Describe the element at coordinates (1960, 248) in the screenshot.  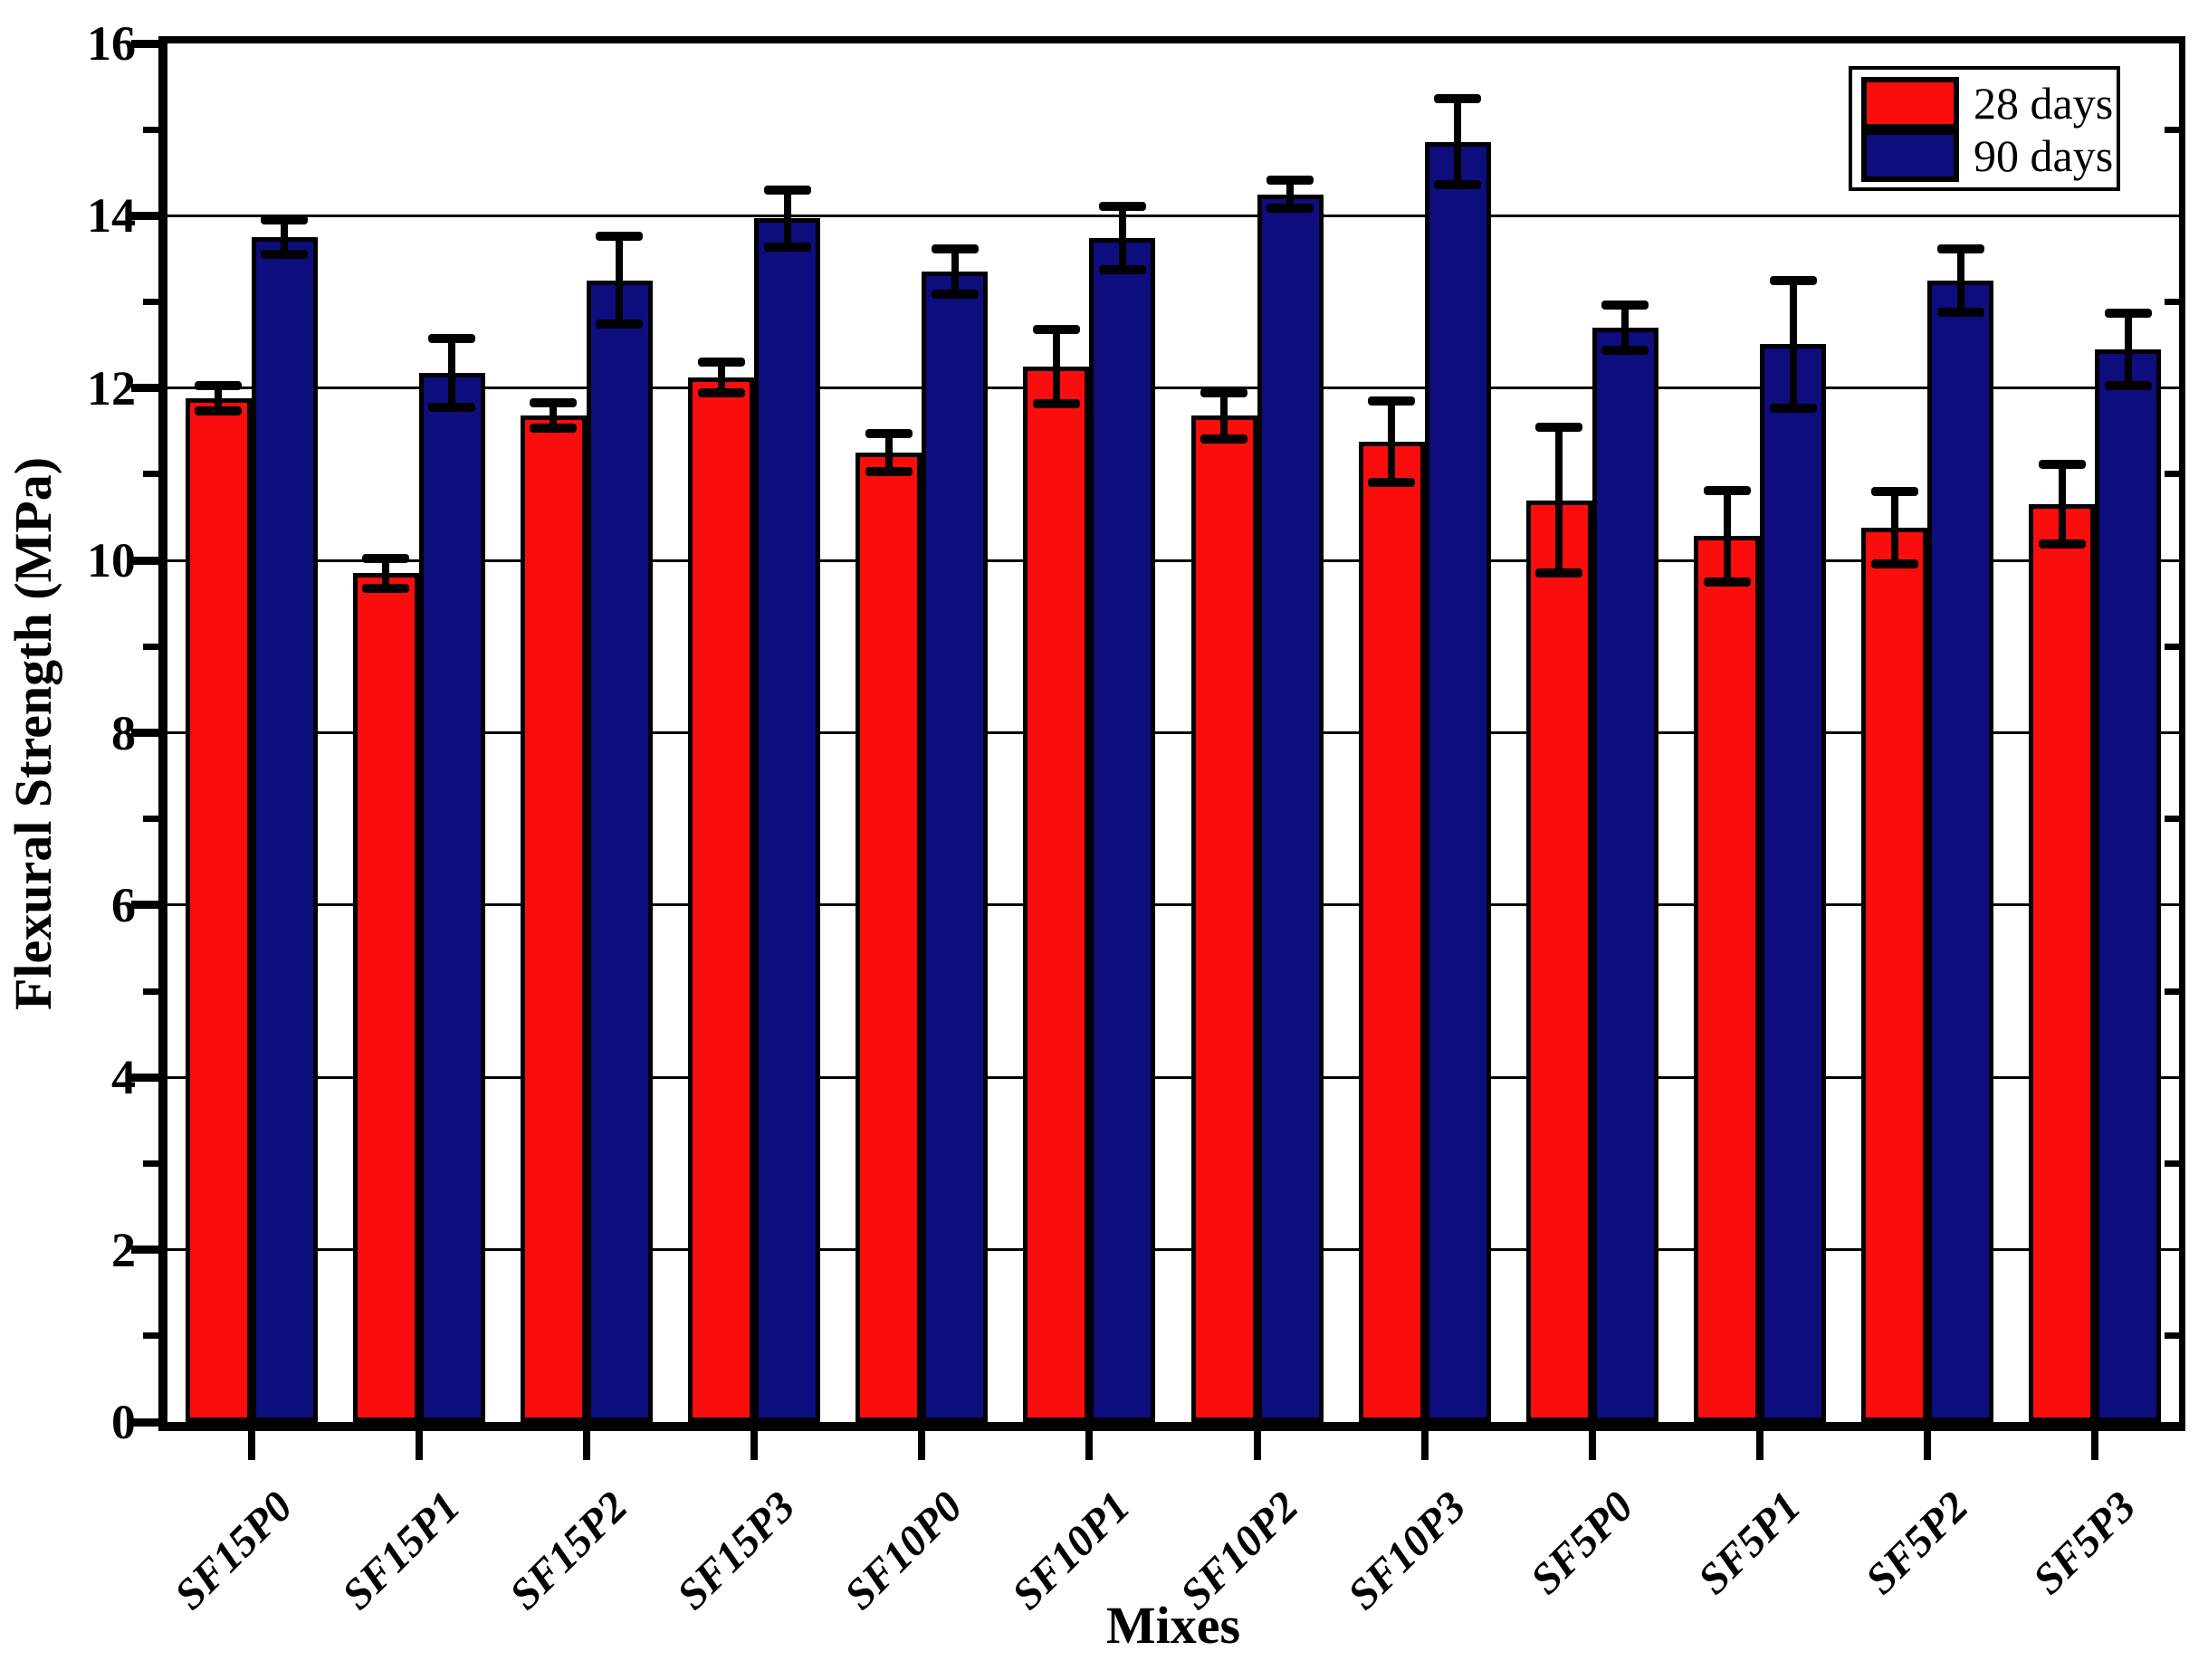
I see `error-bar-cap-top-SF5P2-90-days` at that location.